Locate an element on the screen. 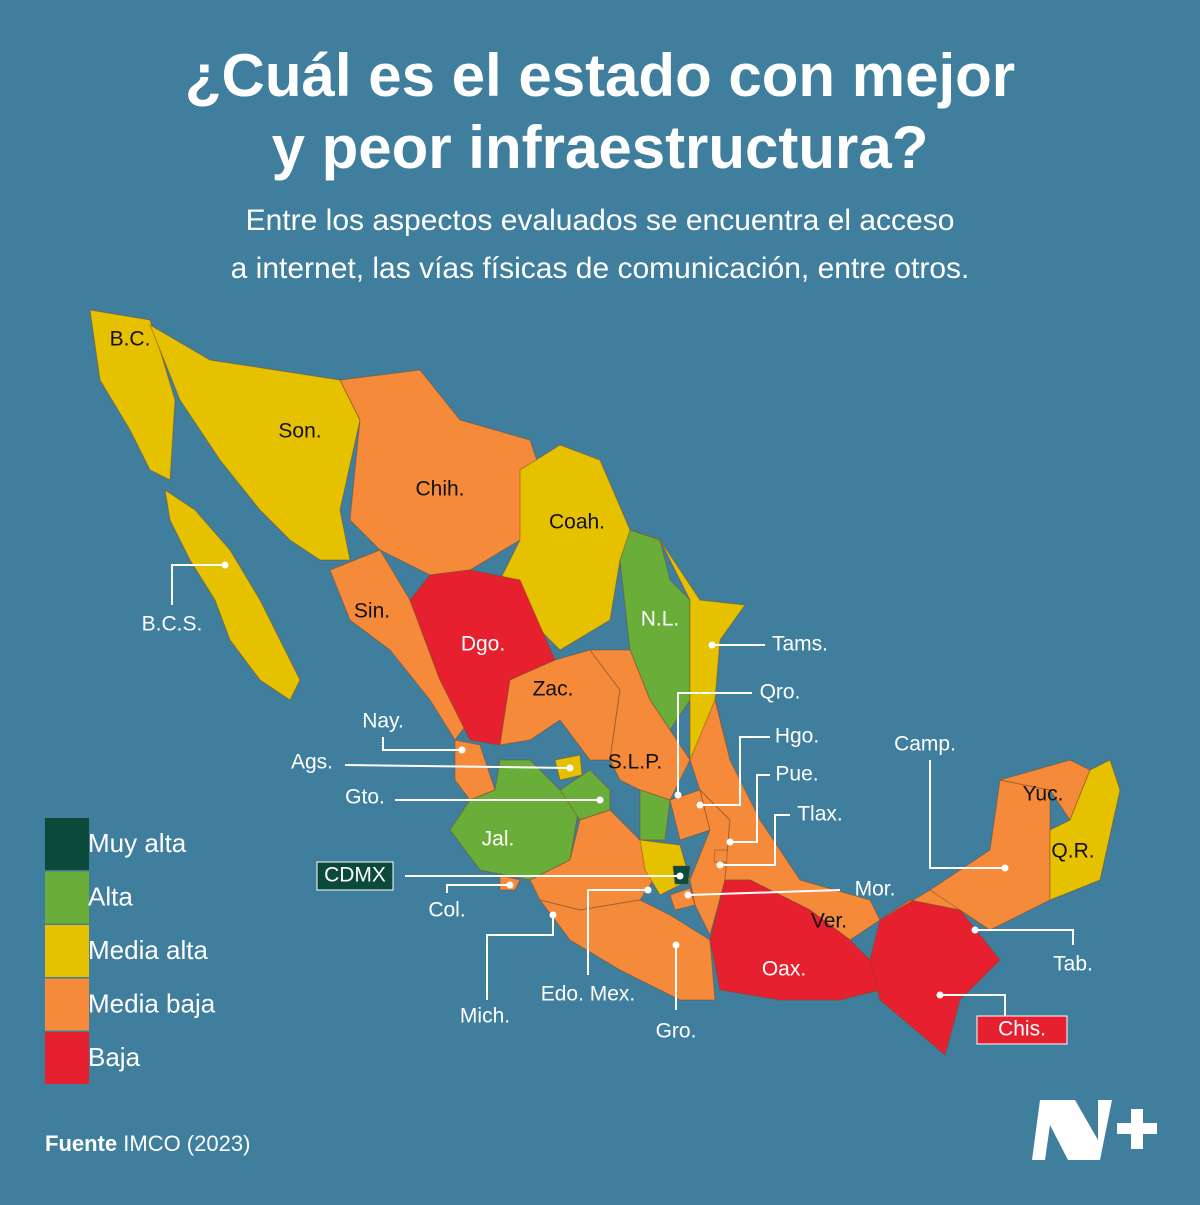 The height and width of the screenshot is (1205, 1200). legend-label: Baja is located at coordinates (114, 1057).